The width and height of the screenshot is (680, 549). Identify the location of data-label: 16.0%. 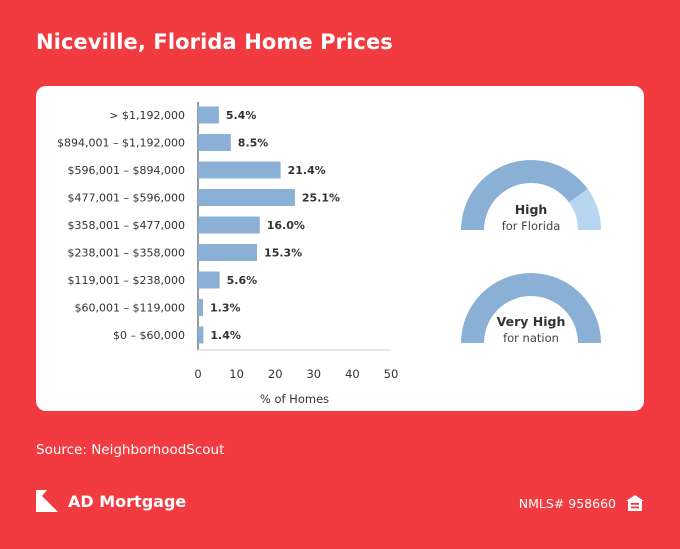
(286, 225).